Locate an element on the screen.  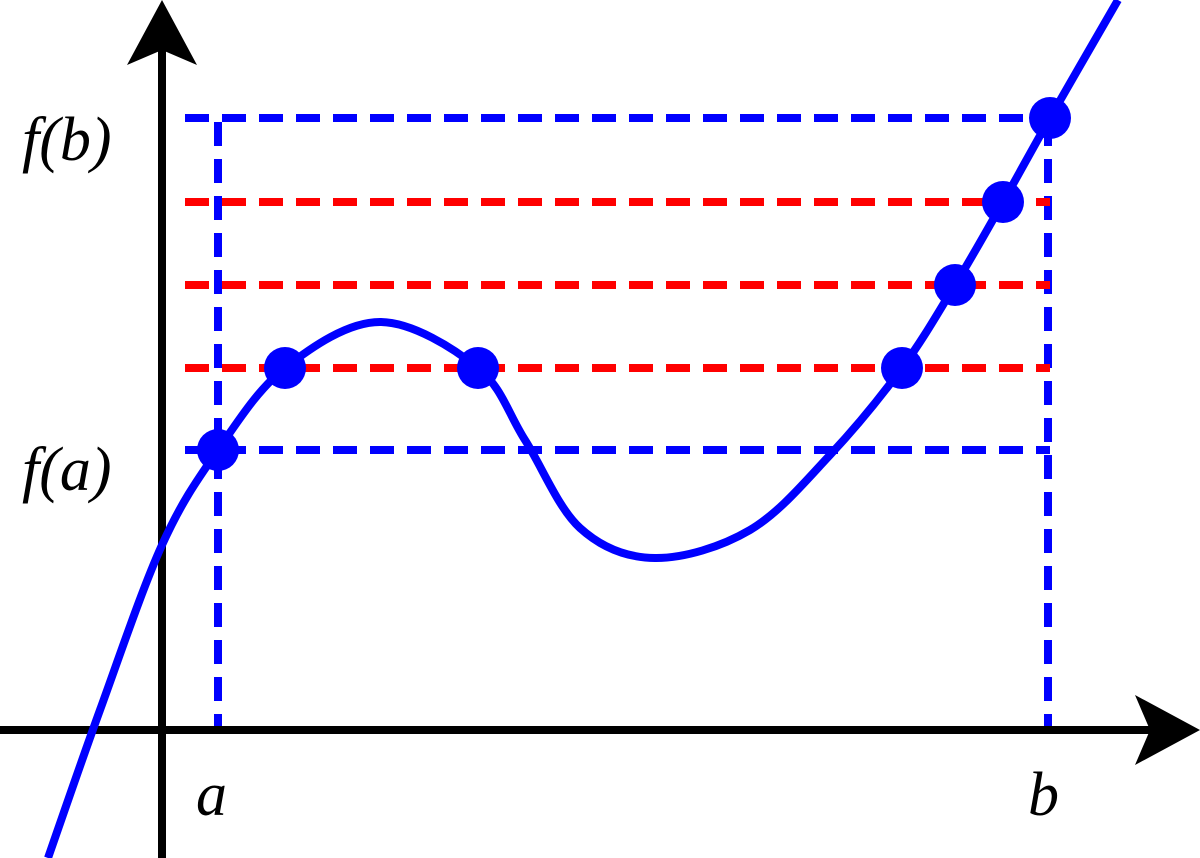
y-axis-arrow is located at coordinates (162, 32).